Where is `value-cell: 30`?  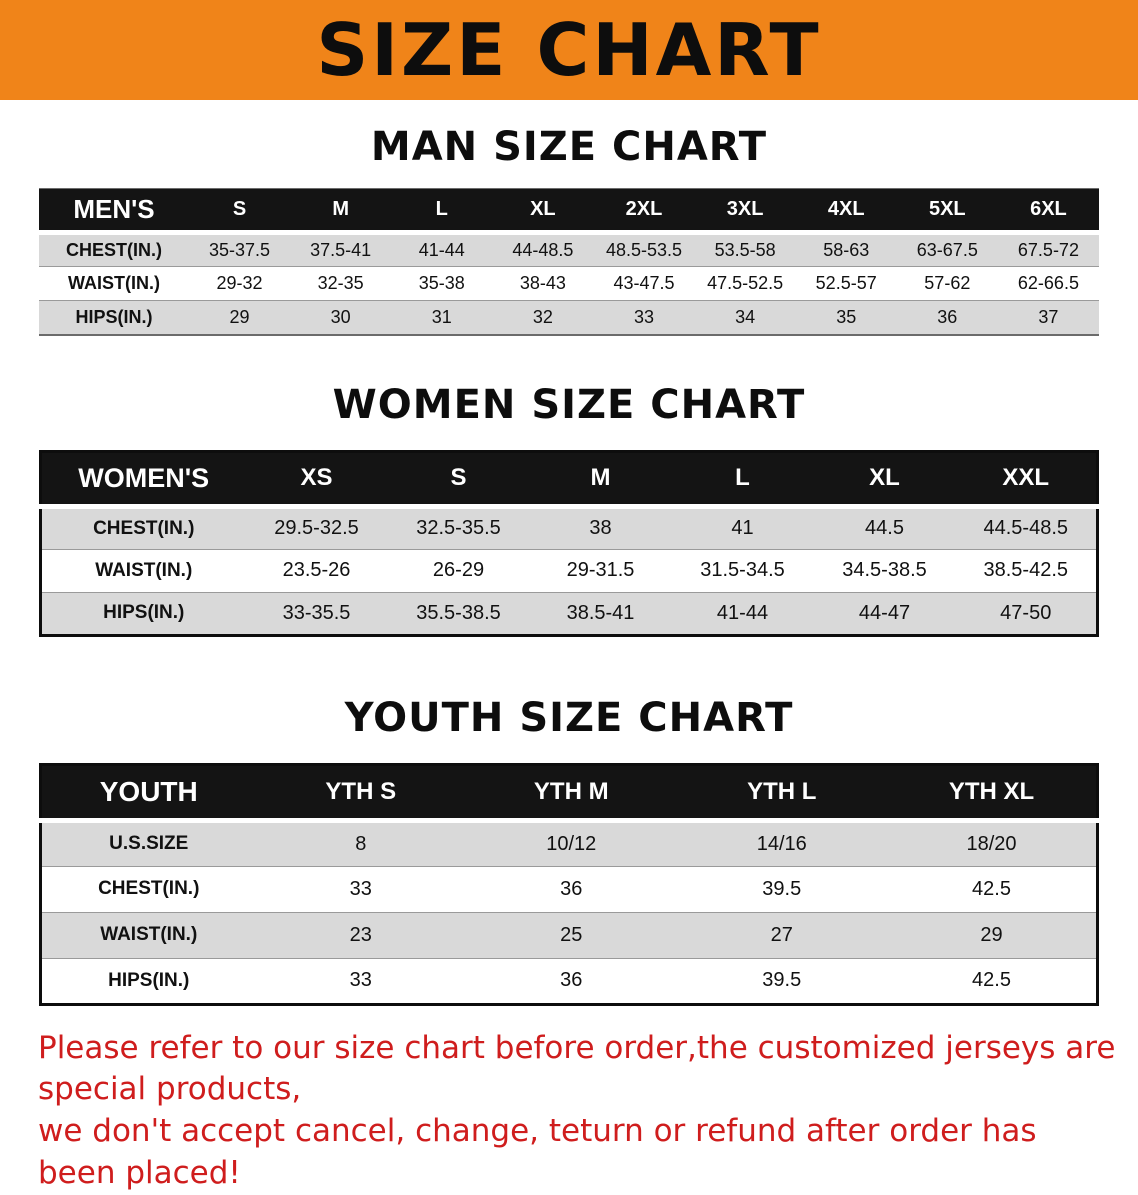
value-cell: 30 is located at coordinates (341, 317).